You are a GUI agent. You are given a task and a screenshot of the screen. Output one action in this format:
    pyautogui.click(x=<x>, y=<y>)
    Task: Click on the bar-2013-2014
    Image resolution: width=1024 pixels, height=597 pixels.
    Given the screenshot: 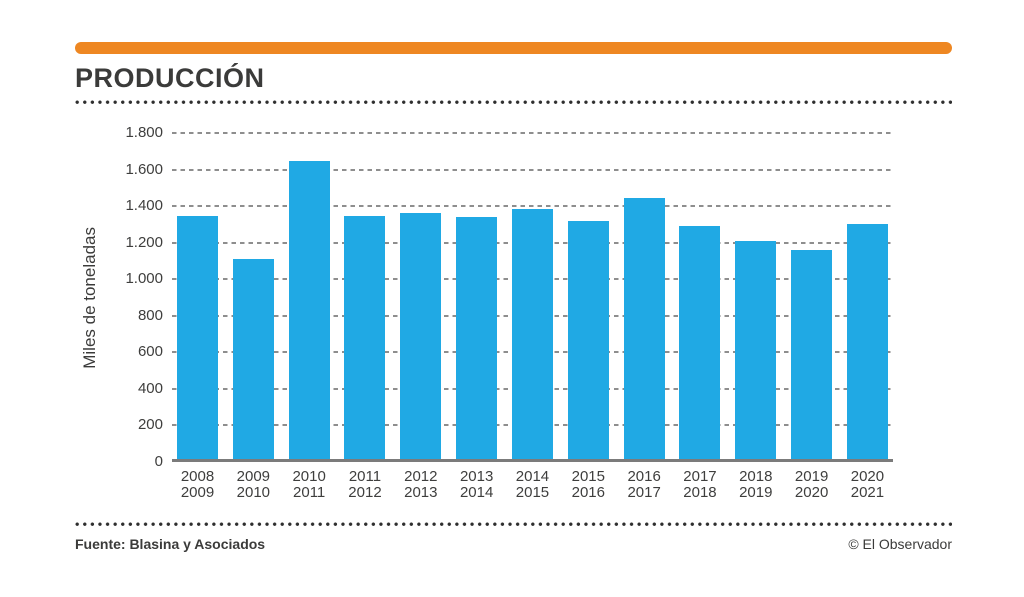 What is the action you would take?
    pyautogui.click(x=477, y=338)
    